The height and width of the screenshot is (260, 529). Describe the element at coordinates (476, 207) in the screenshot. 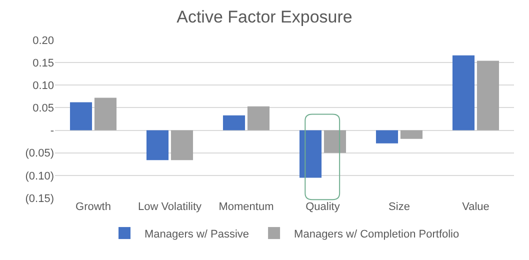

I see `x-tick-label: Value` at that location.